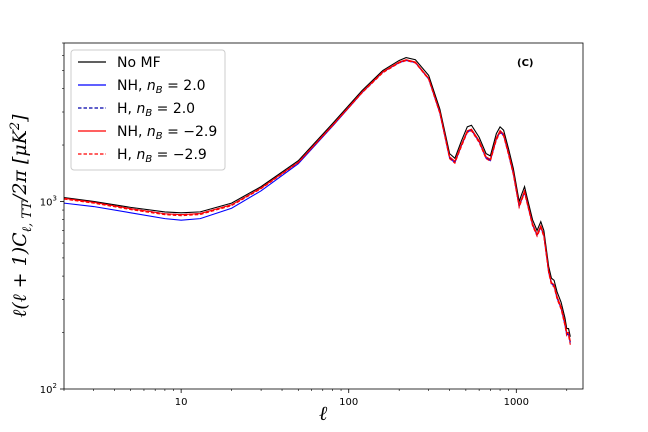  I want to click on y-axis-label-sup: 2, so click(15, 126).